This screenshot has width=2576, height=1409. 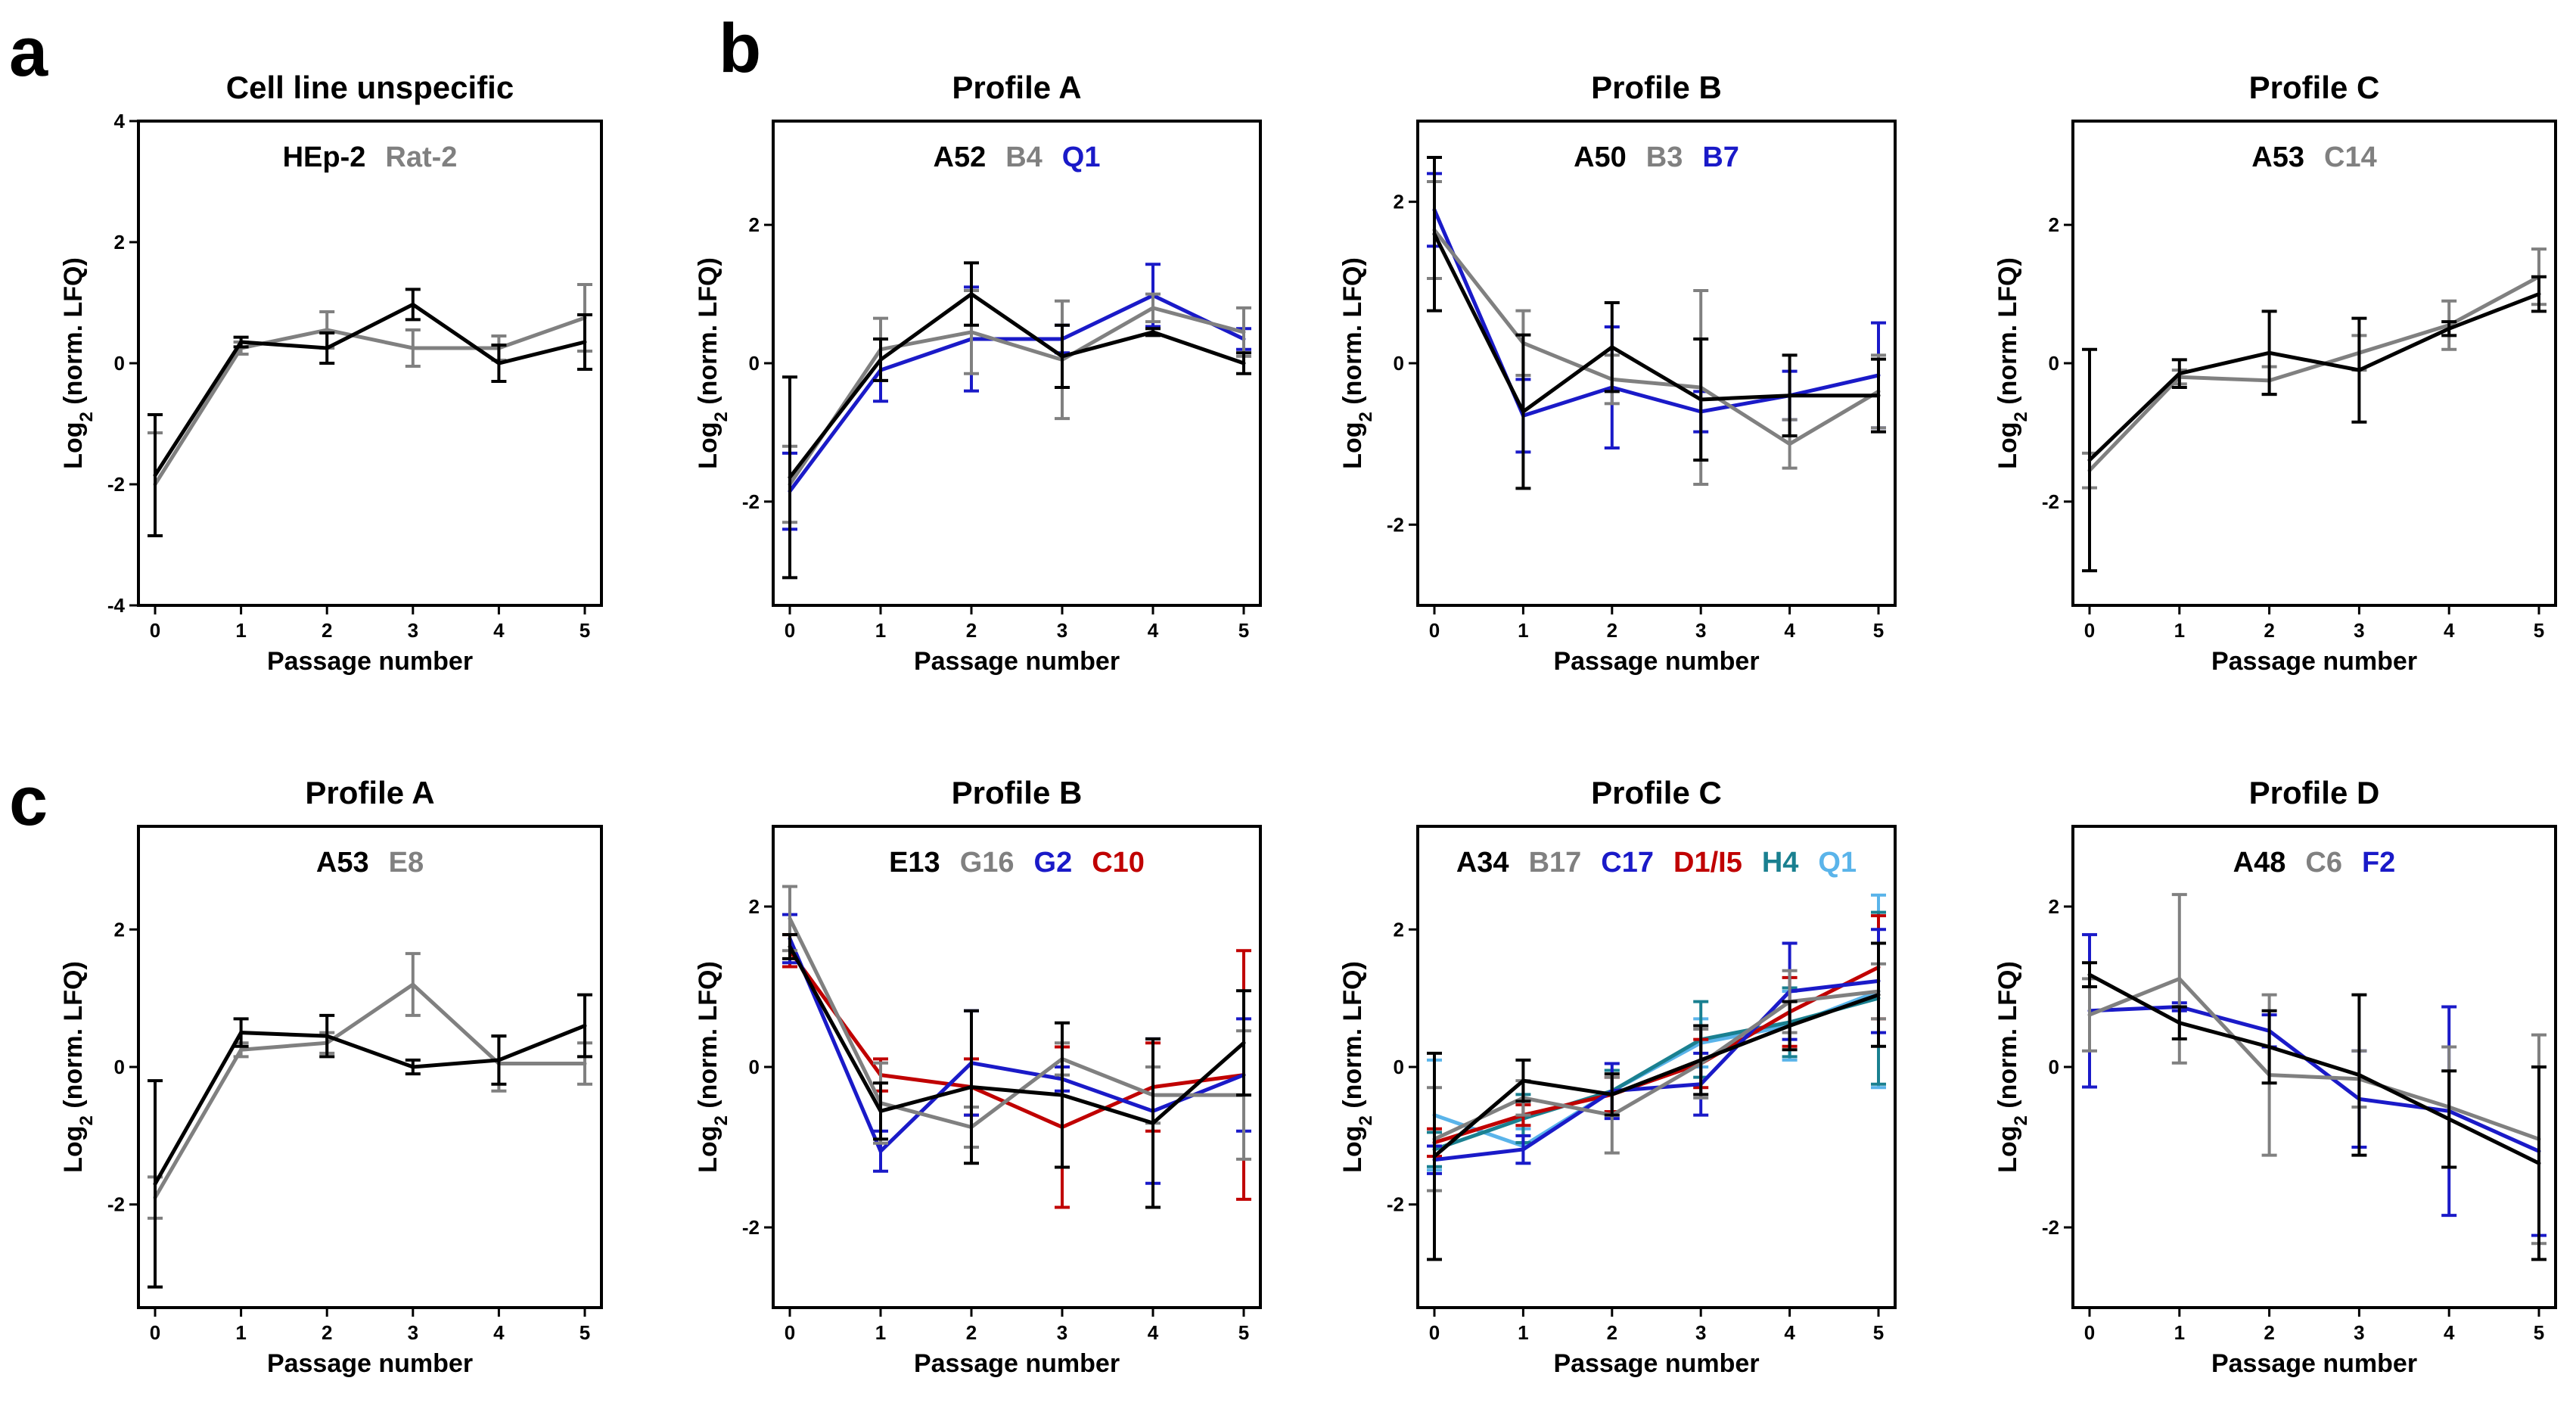 What do you see at coordinates (1017, 157) in the screenshot?
I see `legend: A52 B4 Q1` at bounding box center [1017, 157].